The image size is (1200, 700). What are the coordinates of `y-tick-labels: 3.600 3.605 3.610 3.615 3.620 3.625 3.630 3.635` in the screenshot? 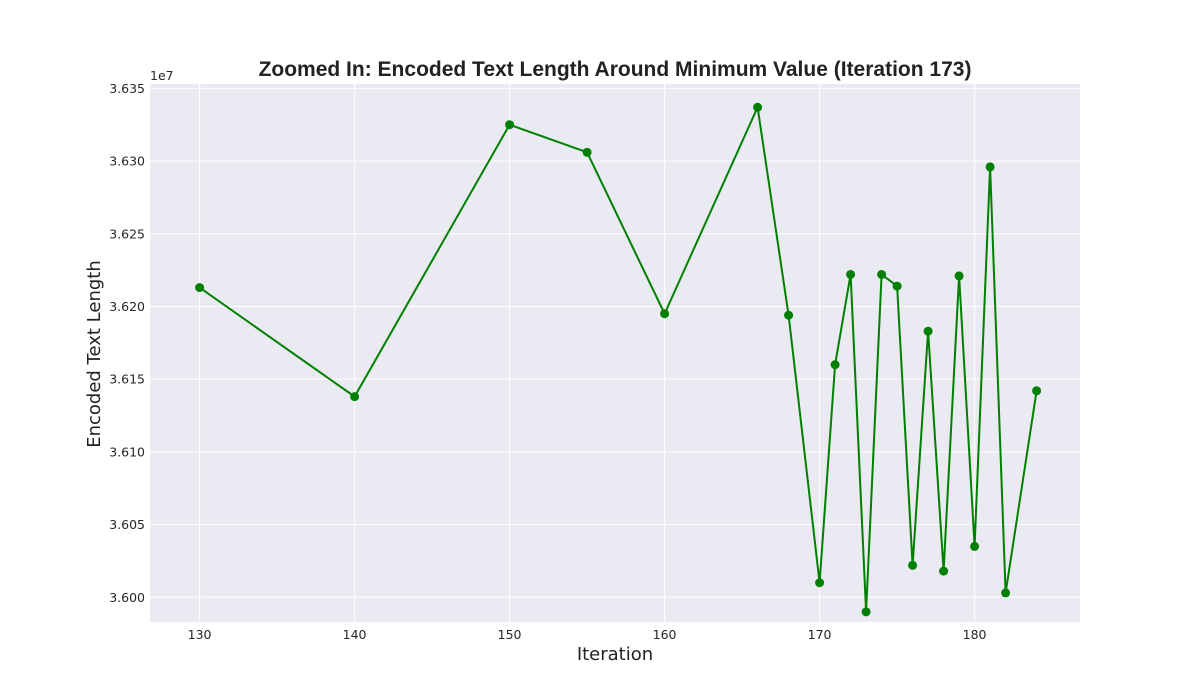 It's located at (127, 343).